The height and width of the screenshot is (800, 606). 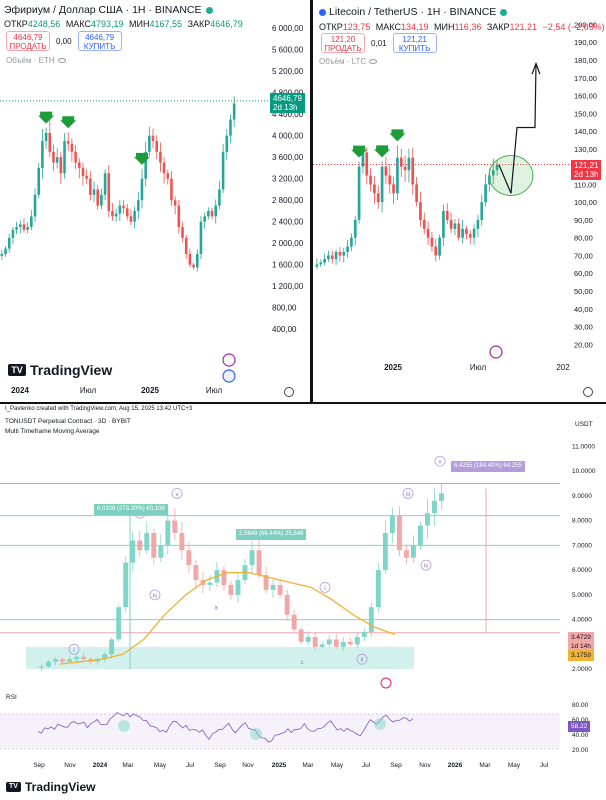 I want to click on y-tick-label: 6 000,00, so click(x=288, y=28).